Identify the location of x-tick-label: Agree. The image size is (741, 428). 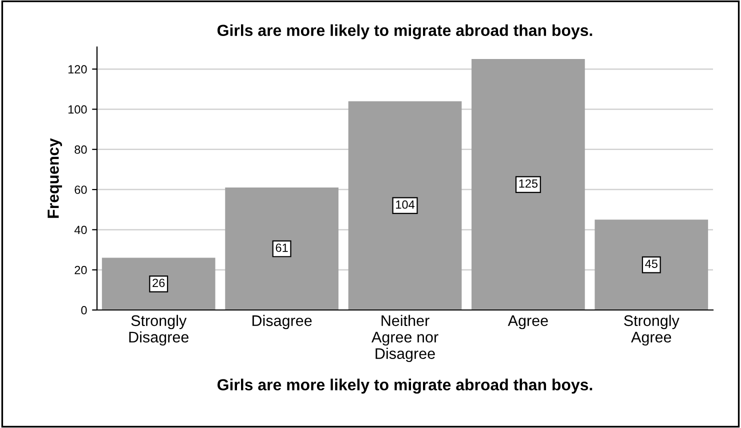
(528, 322).